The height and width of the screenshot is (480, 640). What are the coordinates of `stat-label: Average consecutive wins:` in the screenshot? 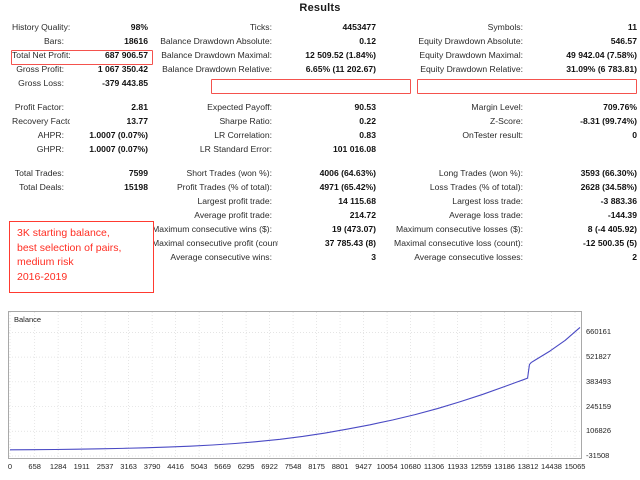 It's located at (221, 257).